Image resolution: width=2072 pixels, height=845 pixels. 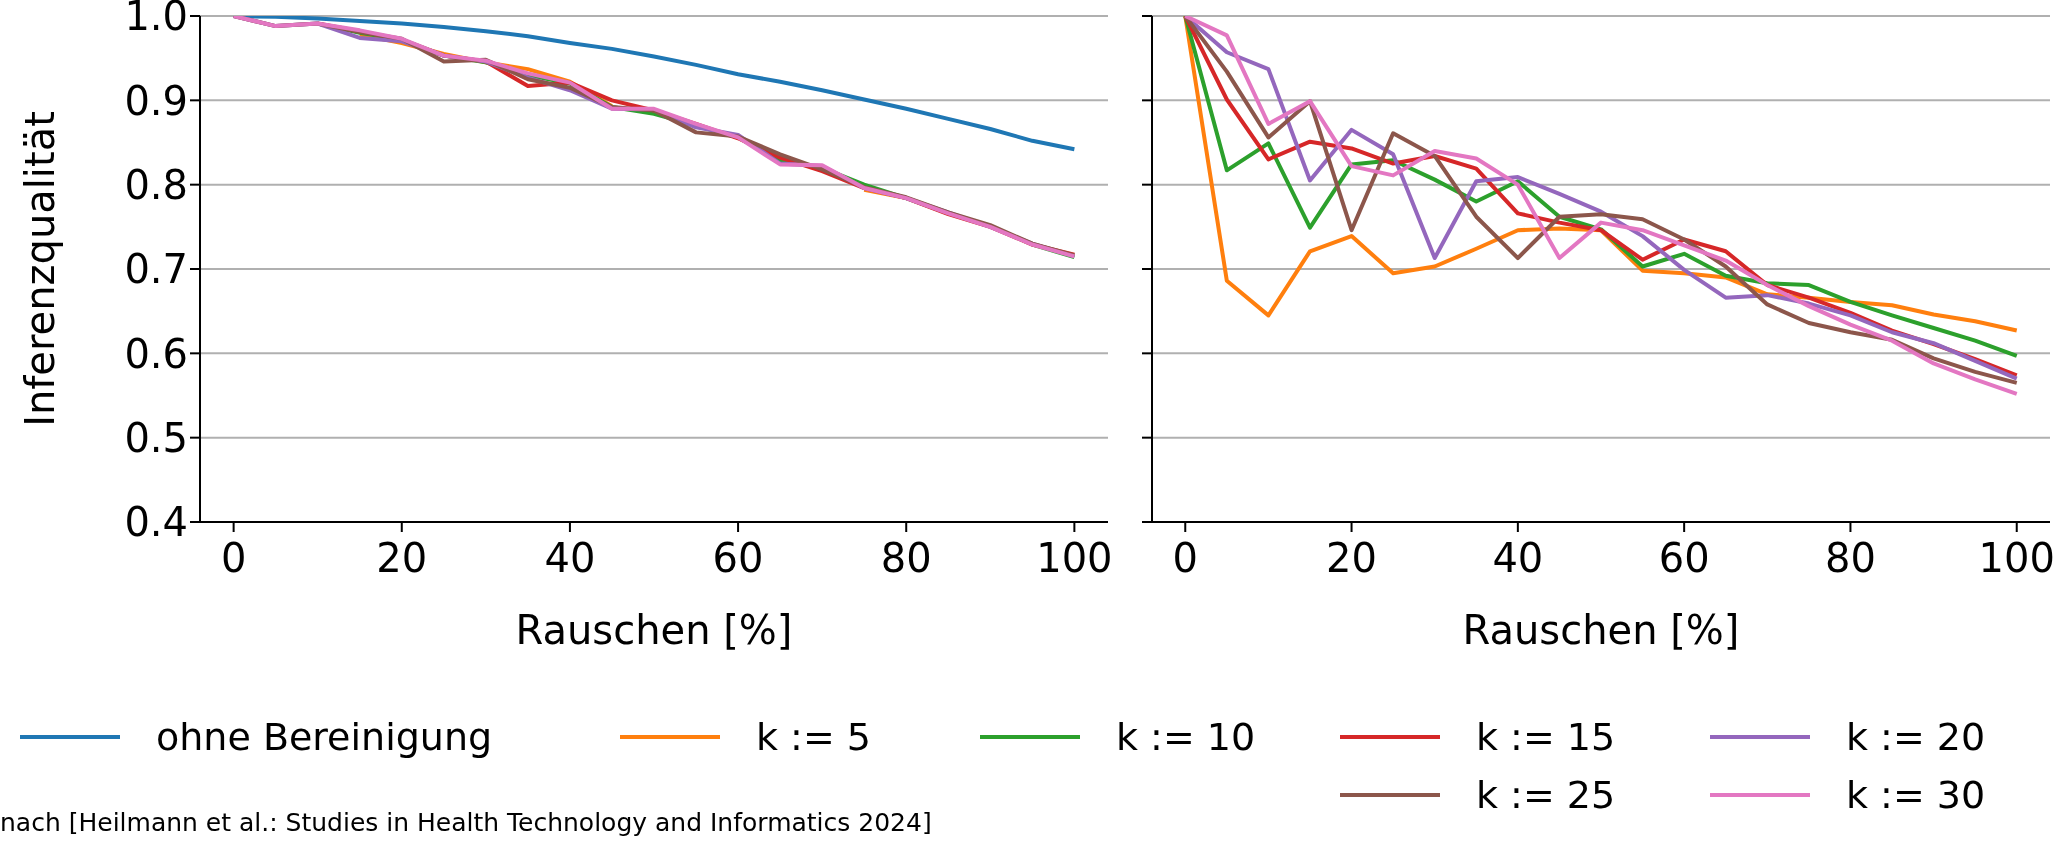 I want to click on legend-label: k := 25, so click(x=1546, y=795).